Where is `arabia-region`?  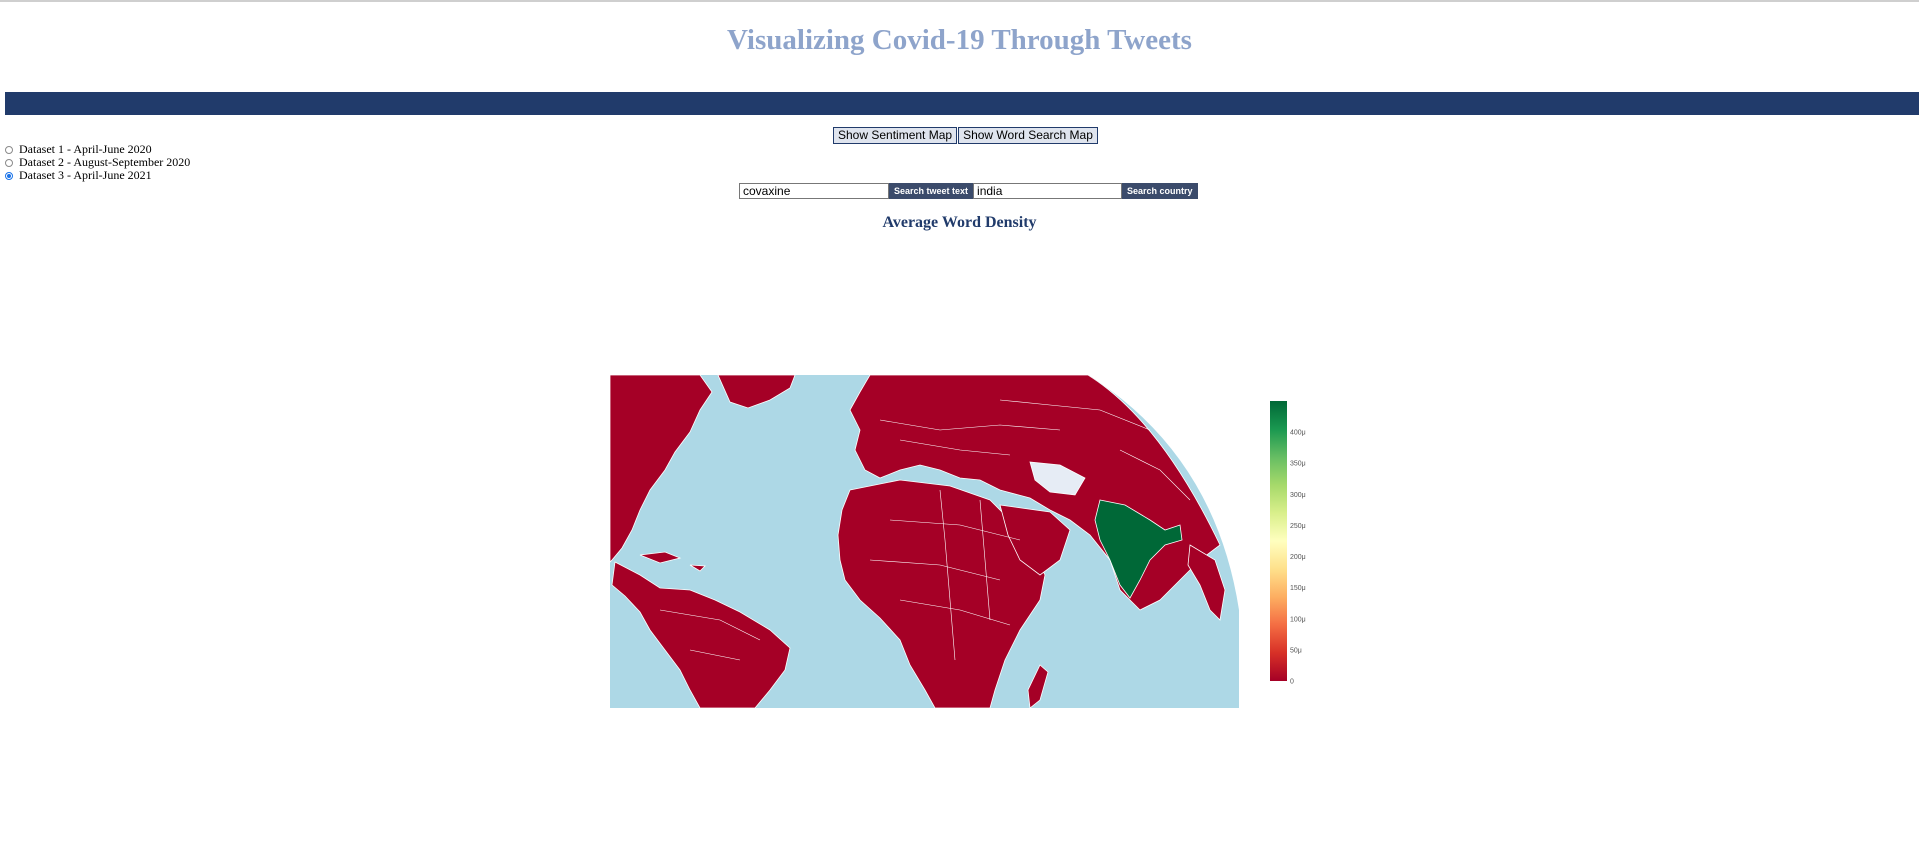 arabia-region is located at coordinates (1035, 540).